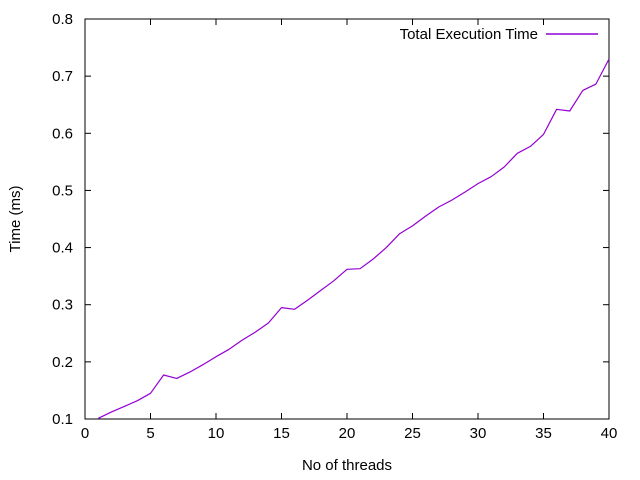  I want to click on x-tick-label: 5, so click(150, 433).